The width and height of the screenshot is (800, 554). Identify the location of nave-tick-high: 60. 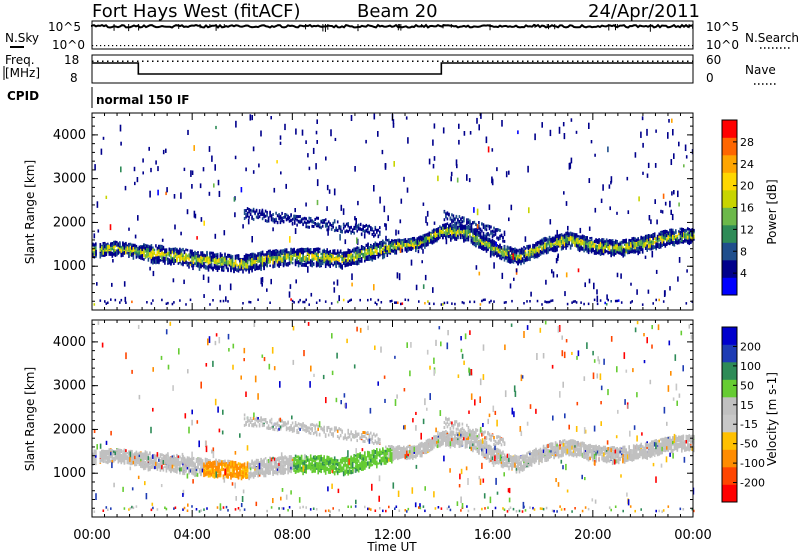
(713, 60).